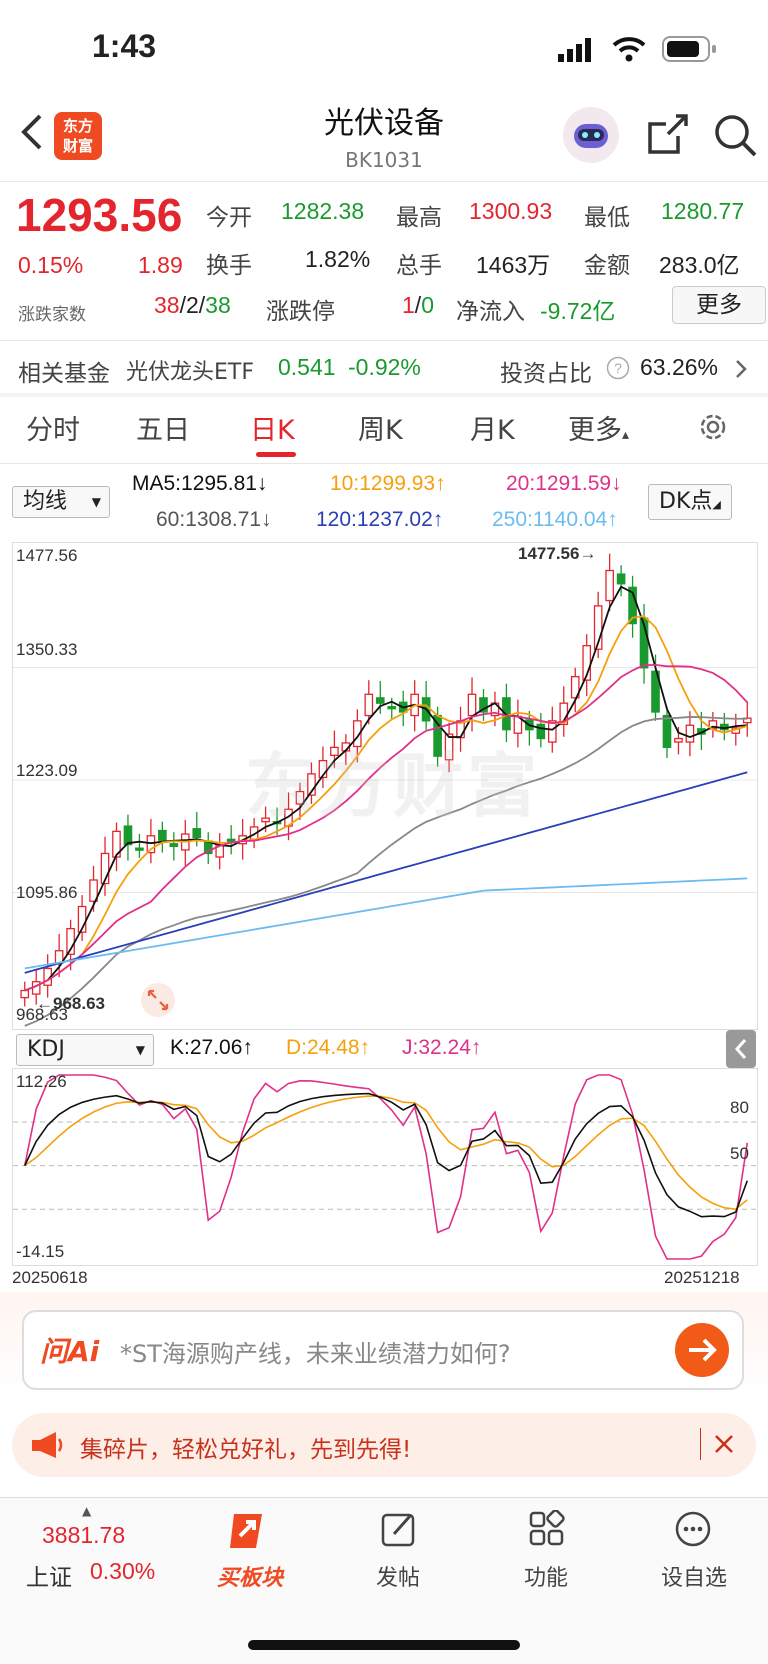 Image resolution: width=768 pixels, height=1664 pixels. What do you see at coordinates (546, 374) in the screenshot?
I see `ratio-label: 投资占比` at bounding box center [546, 374].